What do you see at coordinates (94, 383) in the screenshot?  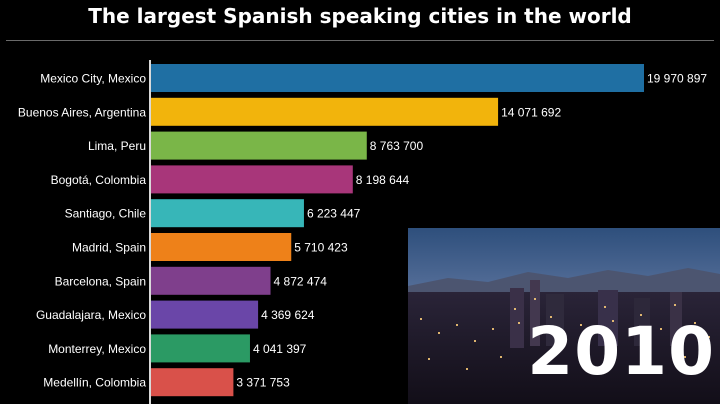 I see `category-label-9: Medellín, Colombia` at bounding box center [94, 383].